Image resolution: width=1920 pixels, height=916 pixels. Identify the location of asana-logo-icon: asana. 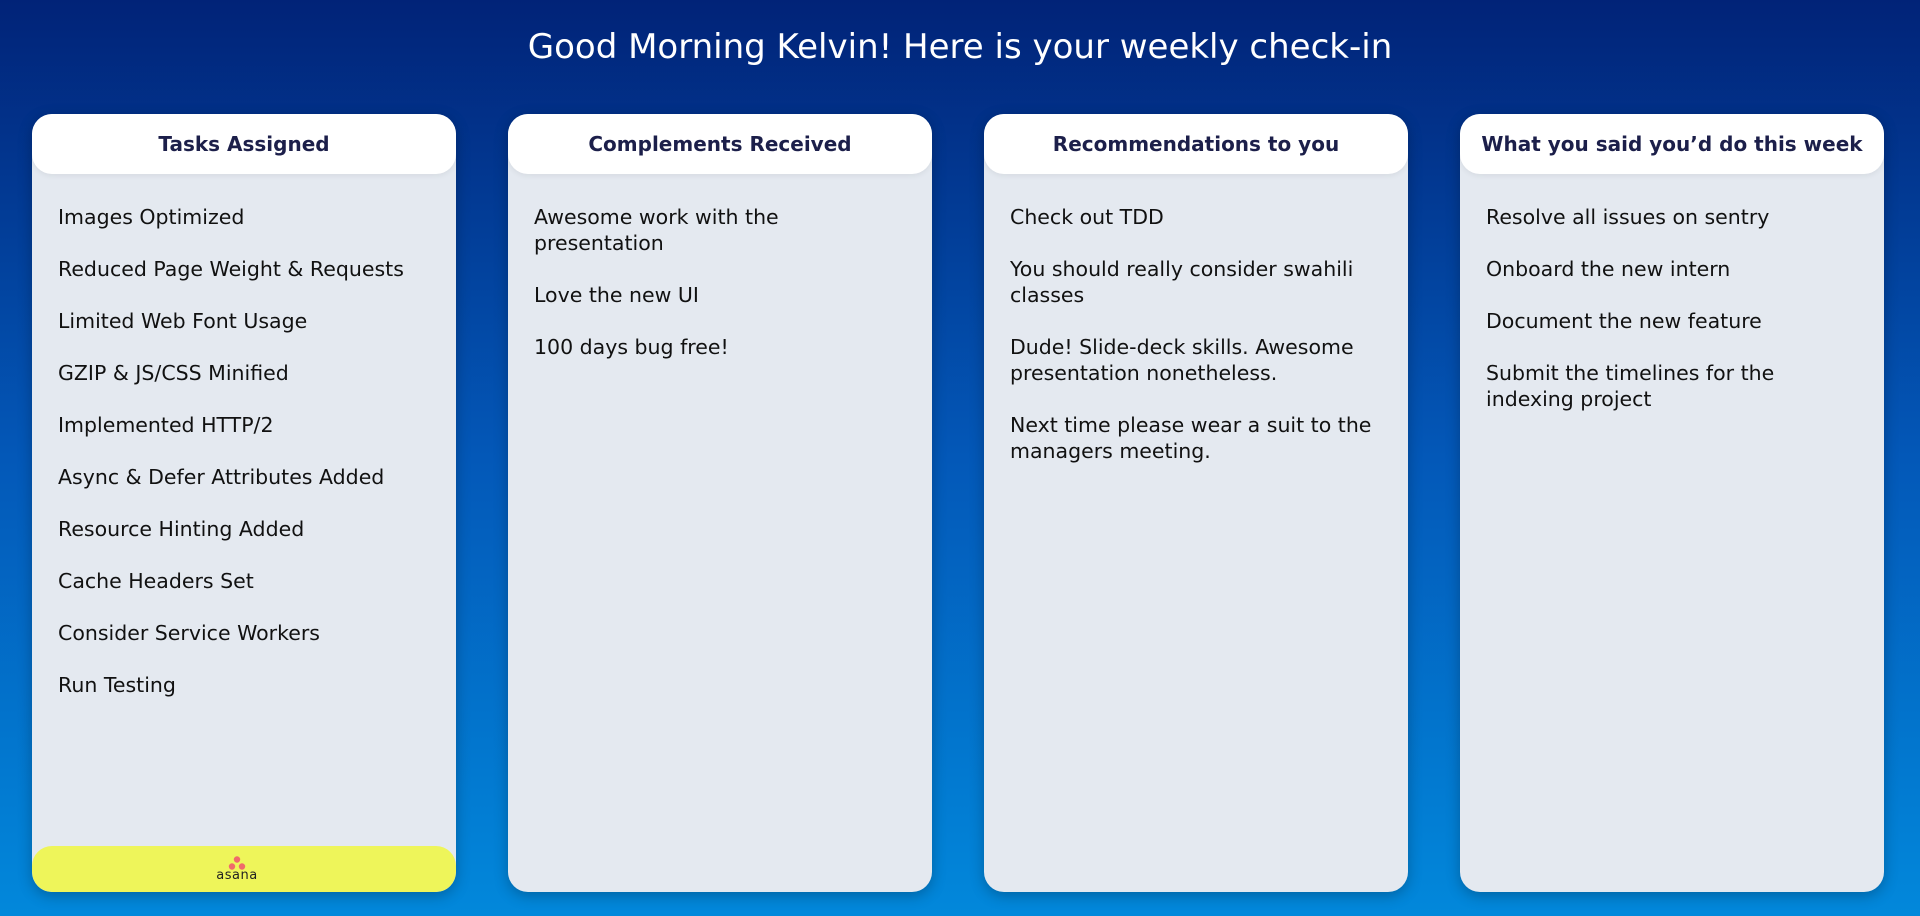
(236, 869).